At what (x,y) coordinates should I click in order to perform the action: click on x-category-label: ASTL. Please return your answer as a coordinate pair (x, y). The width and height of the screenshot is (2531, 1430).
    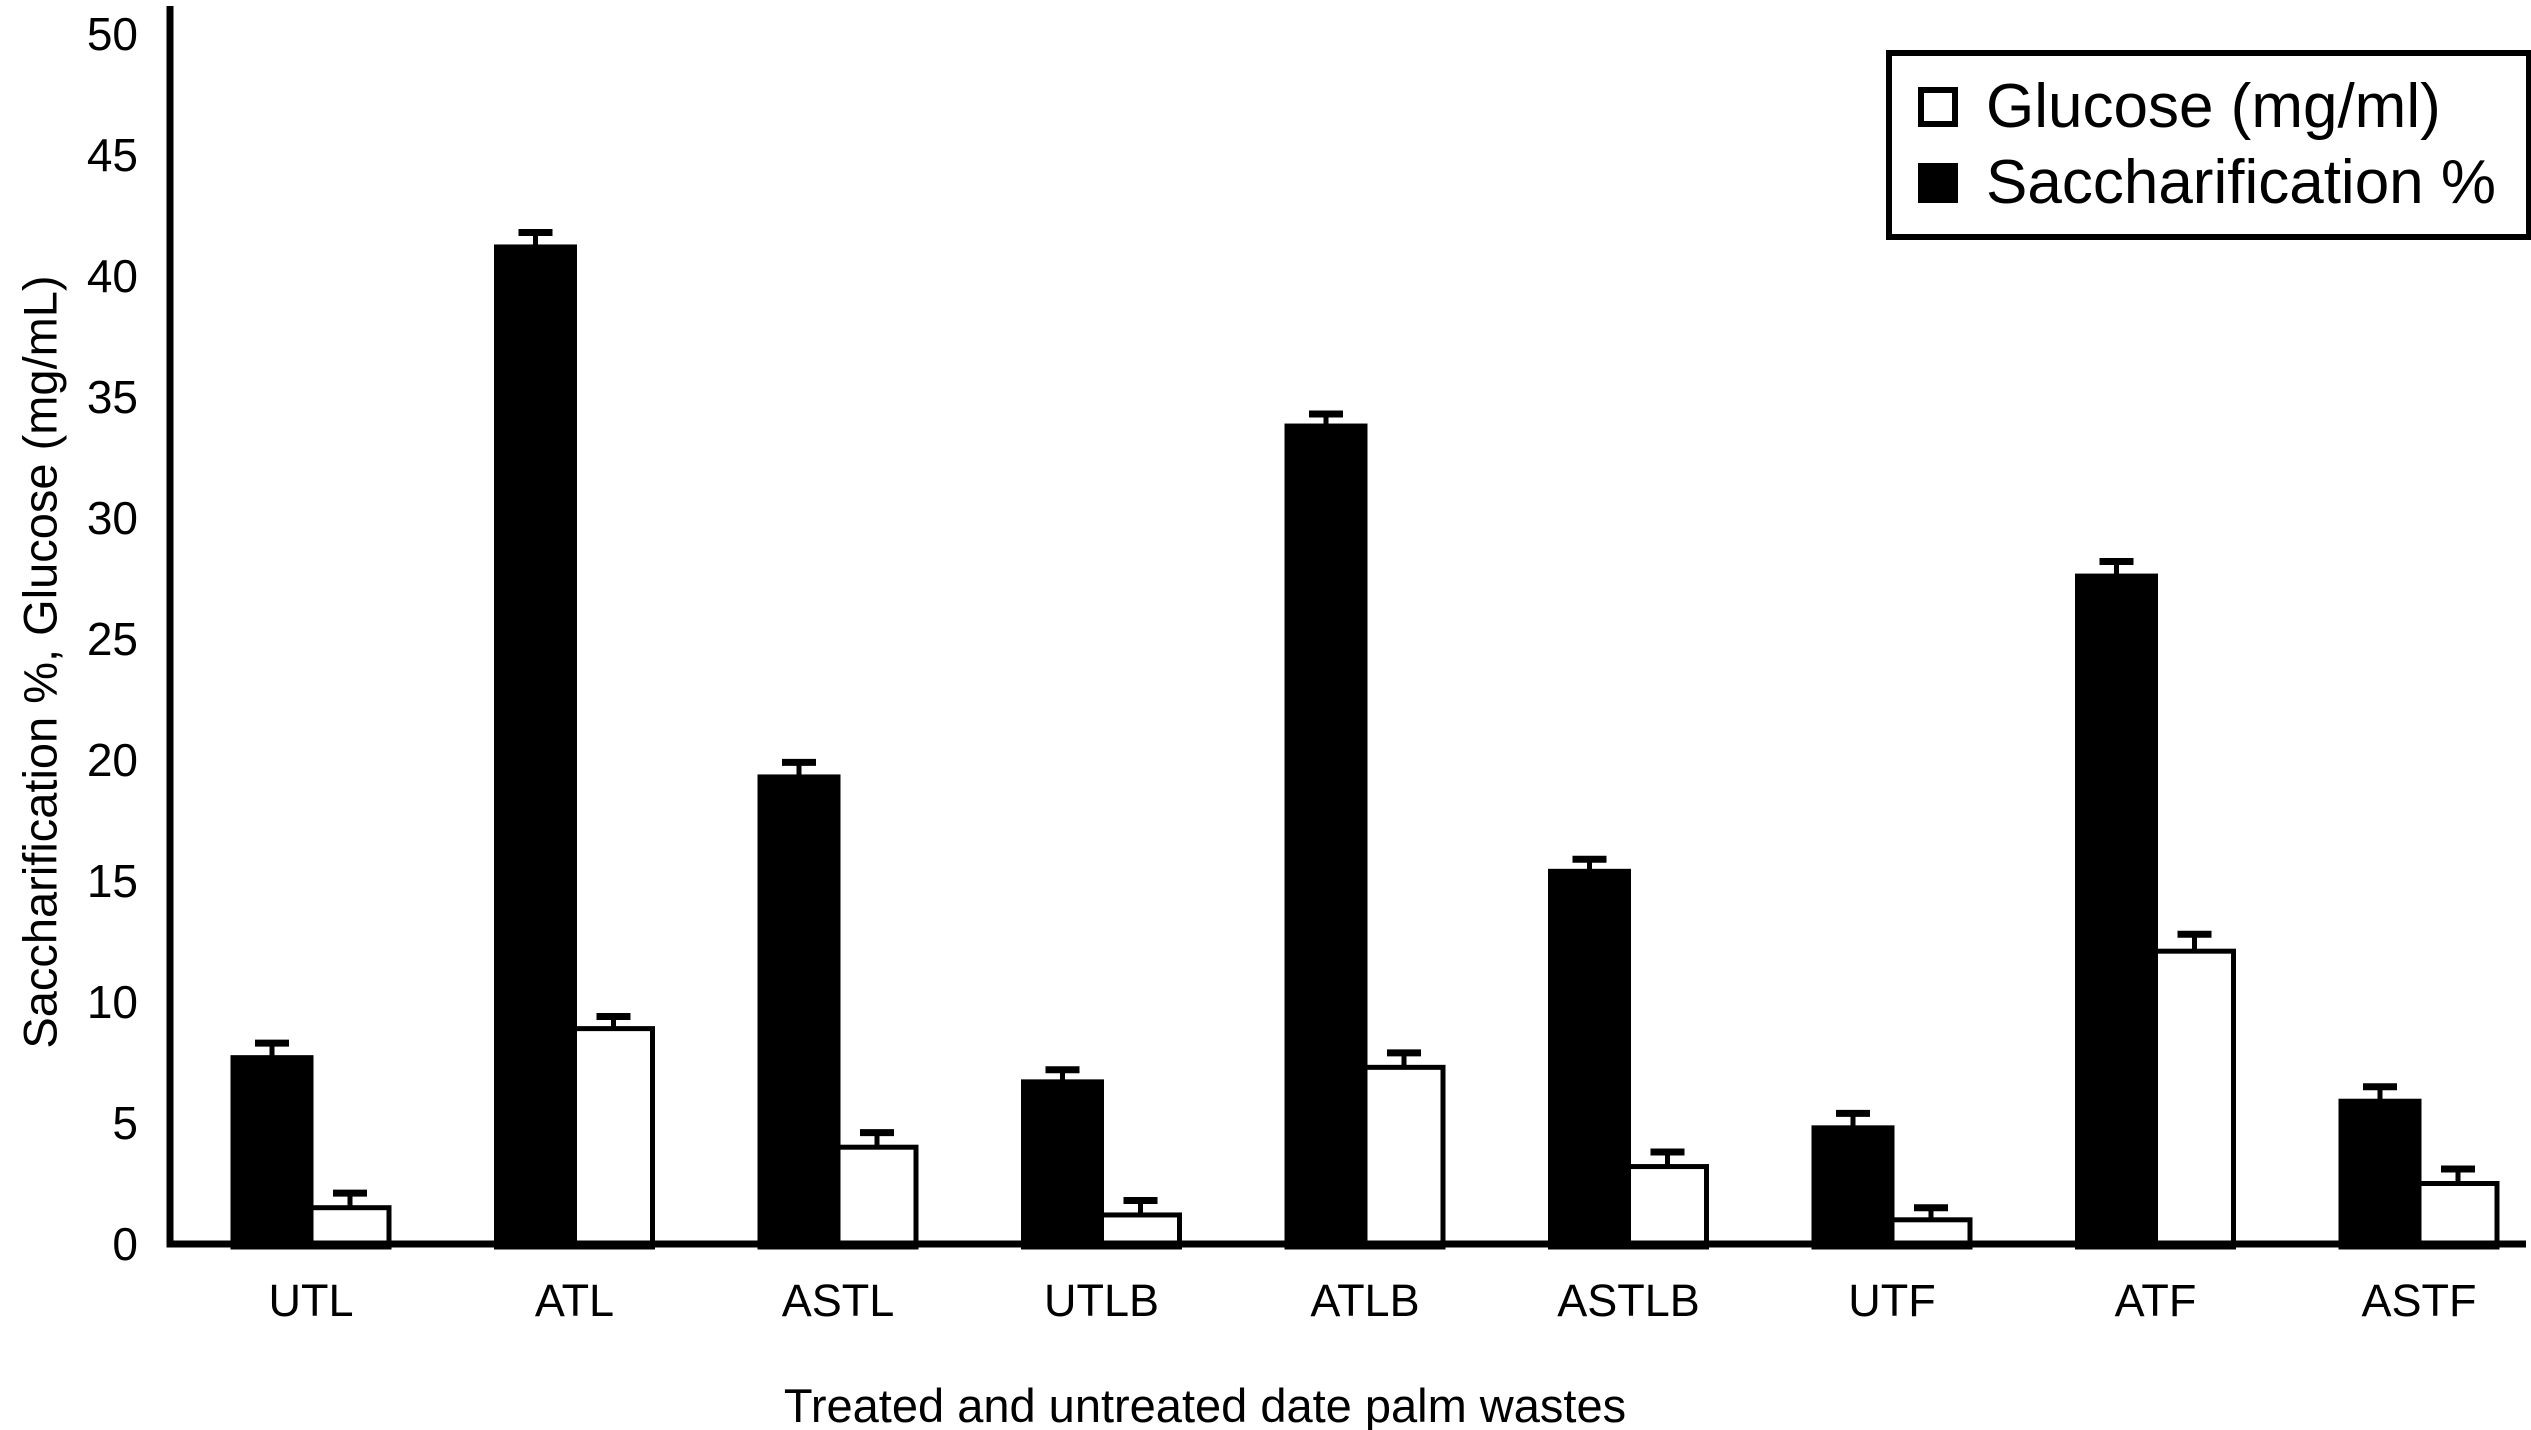
    Looking at the image, I should click on (838, 1300).